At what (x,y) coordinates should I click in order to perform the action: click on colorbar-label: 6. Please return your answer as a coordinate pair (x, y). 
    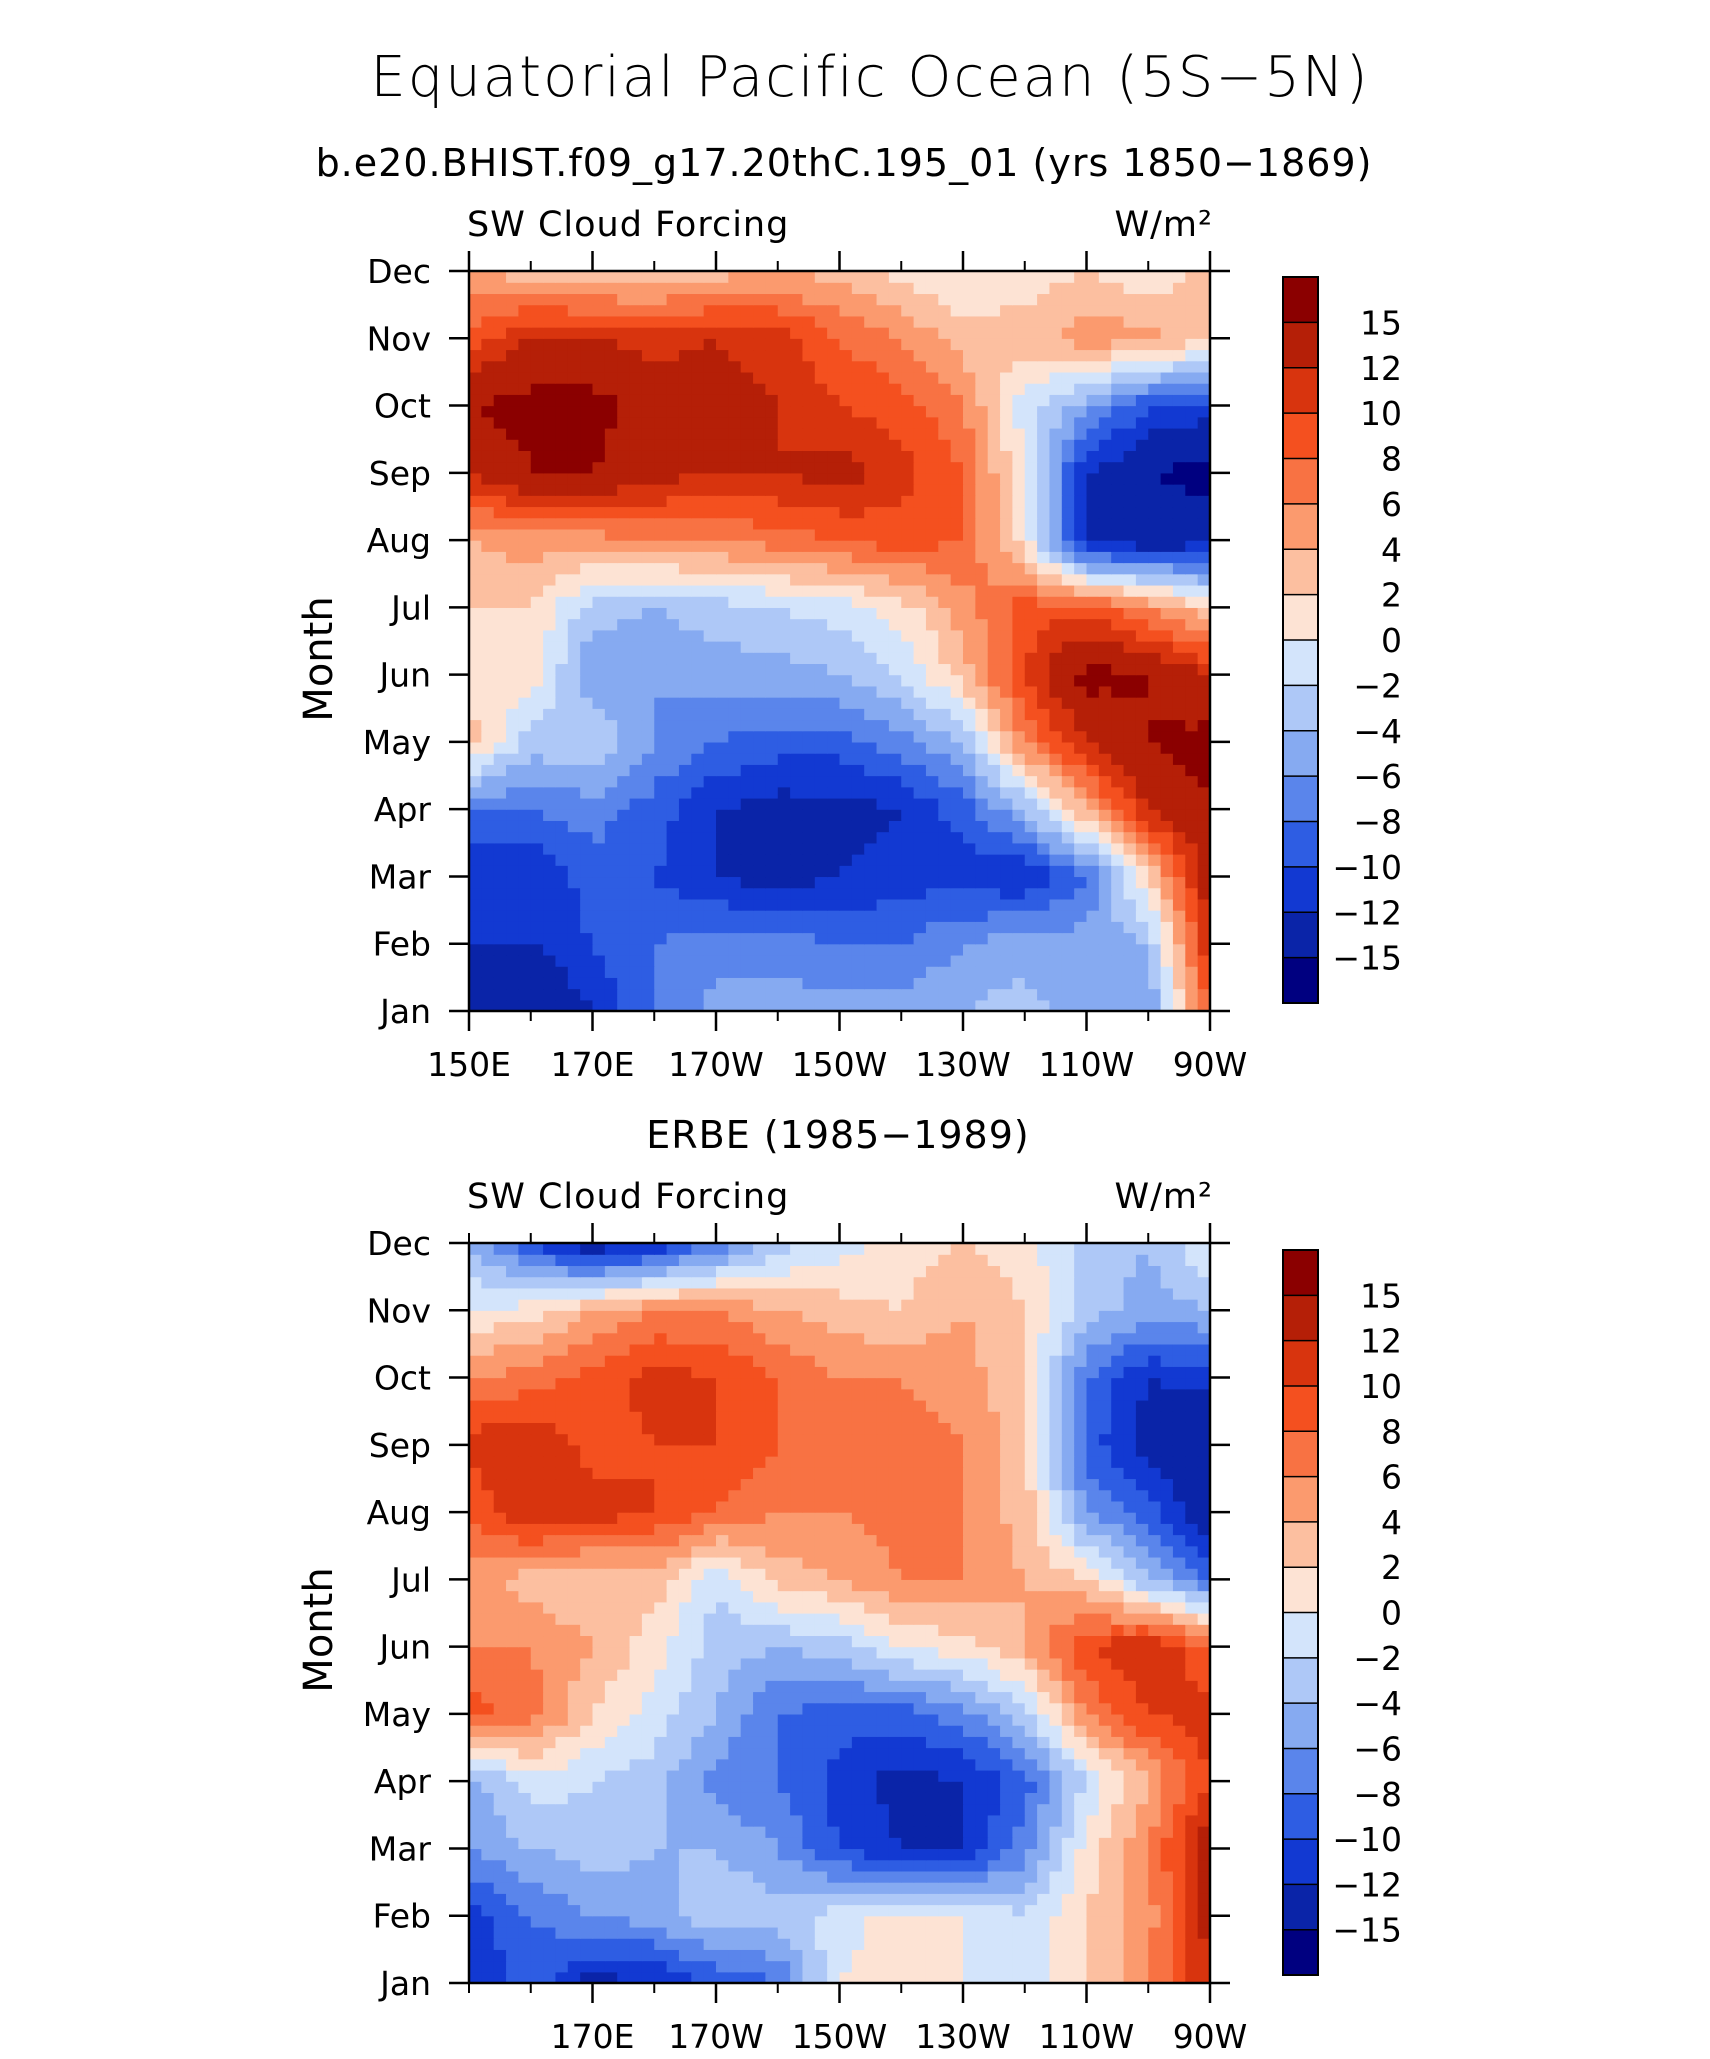
    Looking at the image, I should click on (1391, 504).